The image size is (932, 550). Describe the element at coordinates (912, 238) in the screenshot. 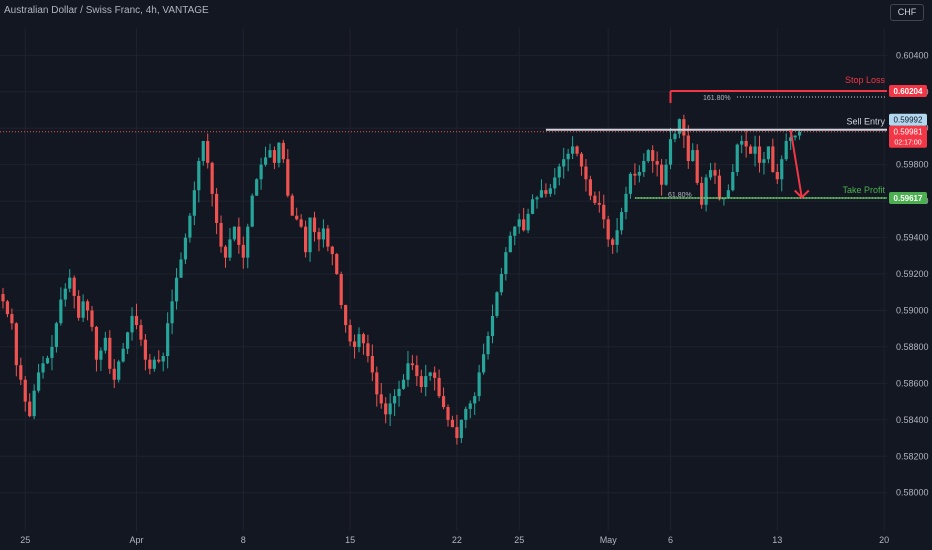

I see `price-tick-label: 0.59400` at that location.